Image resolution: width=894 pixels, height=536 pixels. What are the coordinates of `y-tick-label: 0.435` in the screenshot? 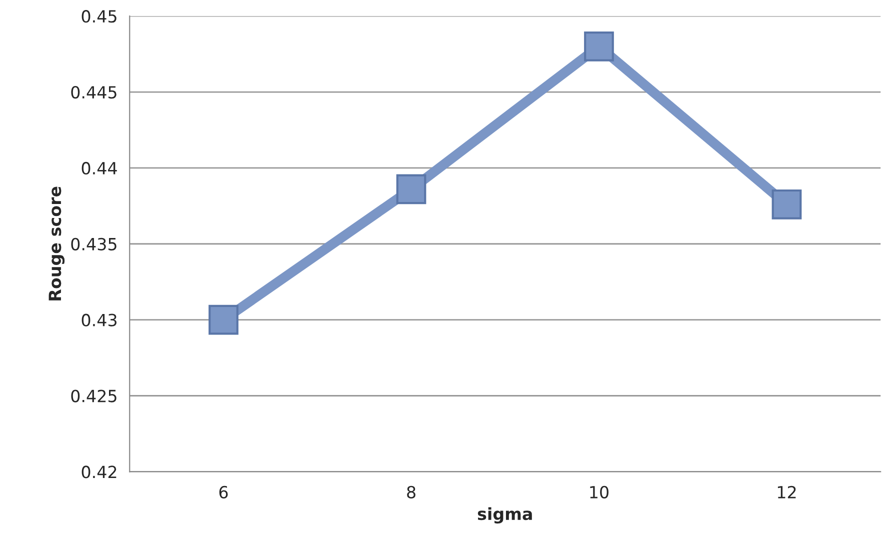 It's located at (93, 244).